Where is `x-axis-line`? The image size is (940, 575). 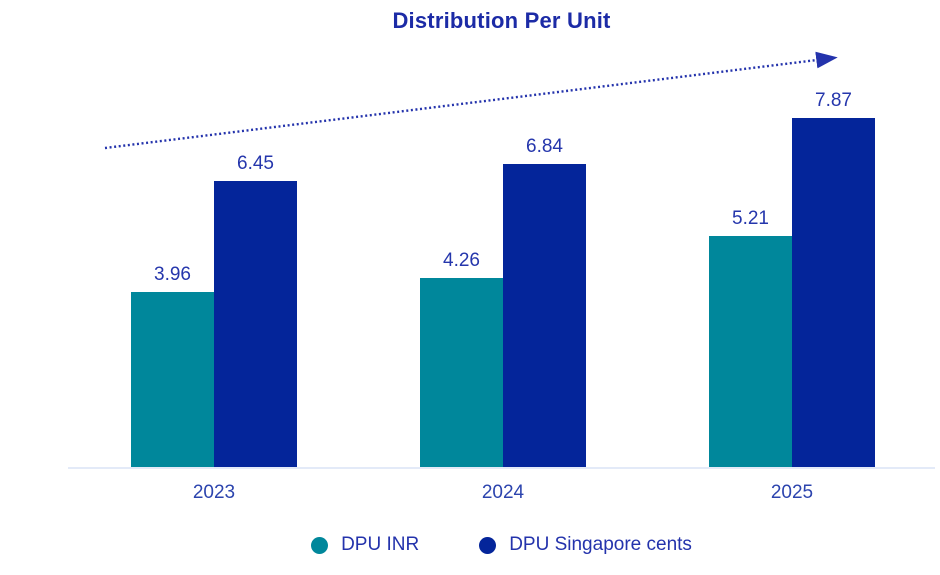 x-axis-line is located at coordinates (501, 468).